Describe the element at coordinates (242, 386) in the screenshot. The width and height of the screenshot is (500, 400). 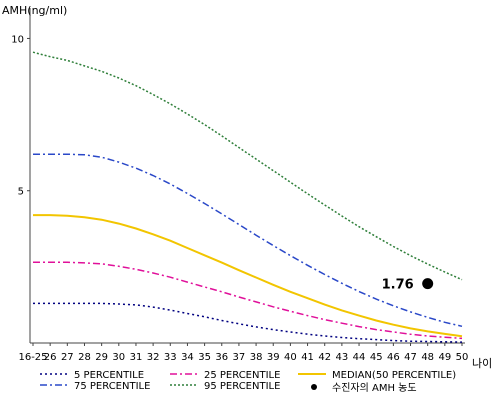
I see `legend-label-4: 95 PERCENTILE` at that location.